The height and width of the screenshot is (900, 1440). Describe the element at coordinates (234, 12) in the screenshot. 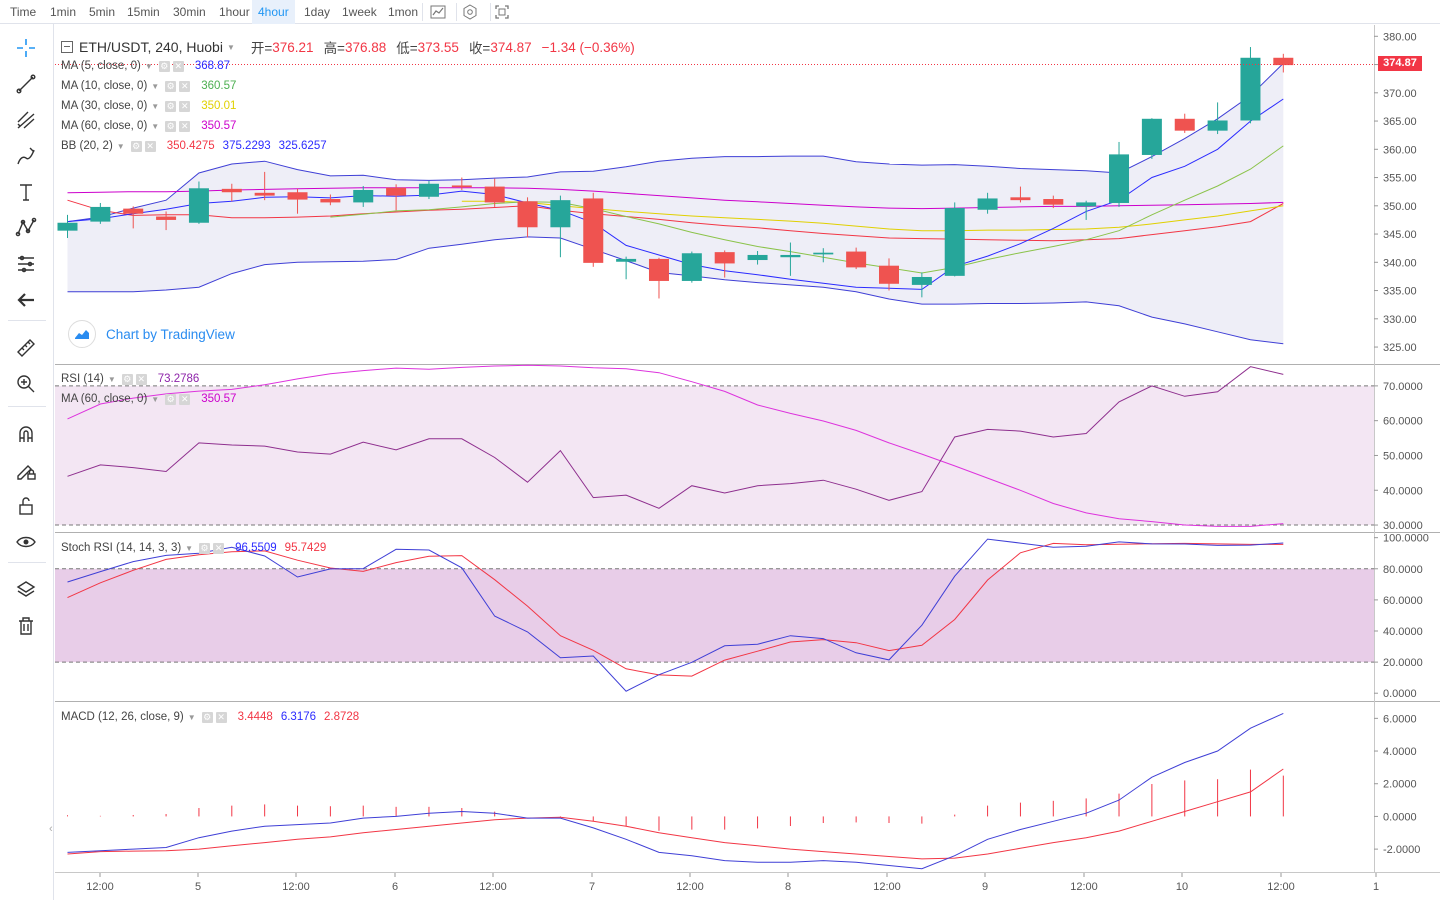

I see `timeframe-1hour: 1hour` at that location.